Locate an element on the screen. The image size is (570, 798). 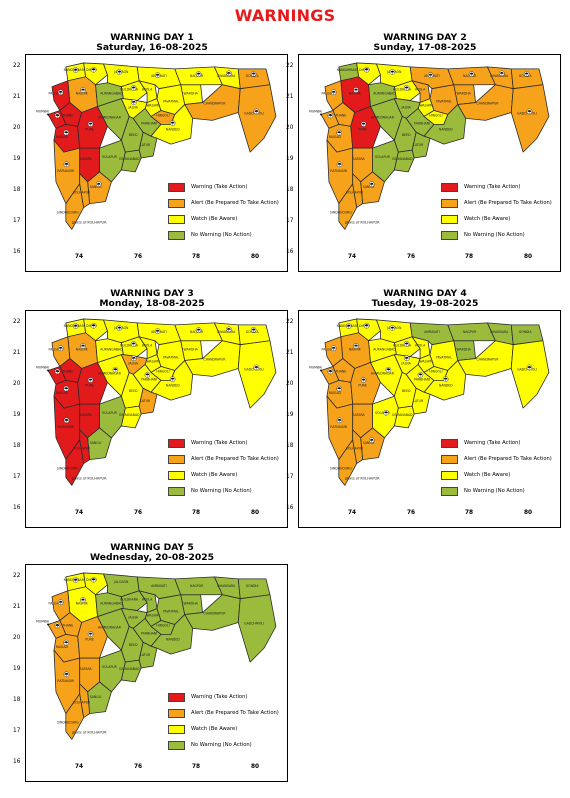
y-tick-label: 22 is located at coordinates (290, 322).